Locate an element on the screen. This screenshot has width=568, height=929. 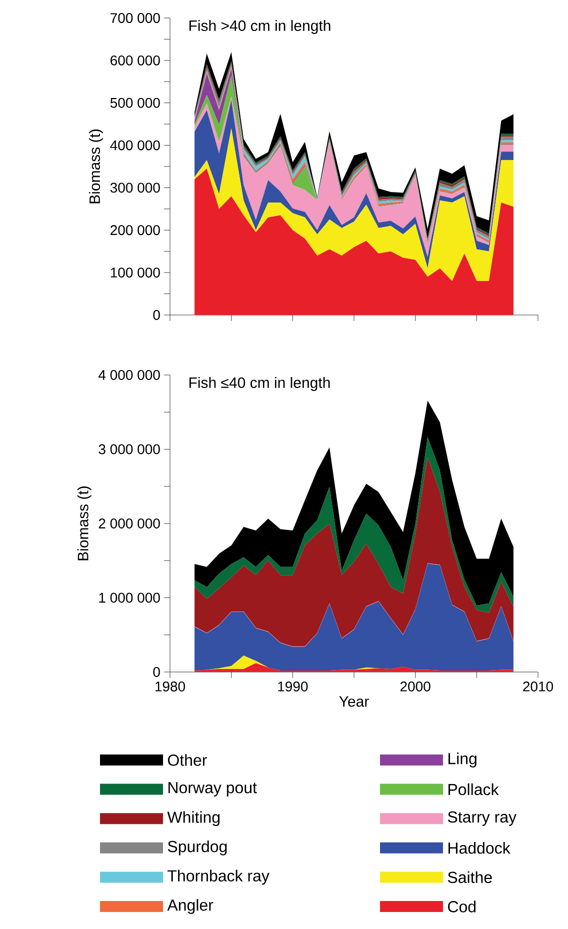
y-tick-label: 300 000 is located at coordinates (135, 187).